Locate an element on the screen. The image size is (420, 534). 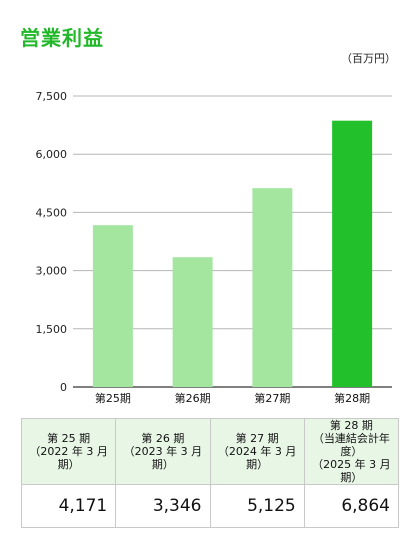
y-axis-ticks: 0 1,500 3,000 4,500 6,000 7,500 is located at coordinates (52, 242).